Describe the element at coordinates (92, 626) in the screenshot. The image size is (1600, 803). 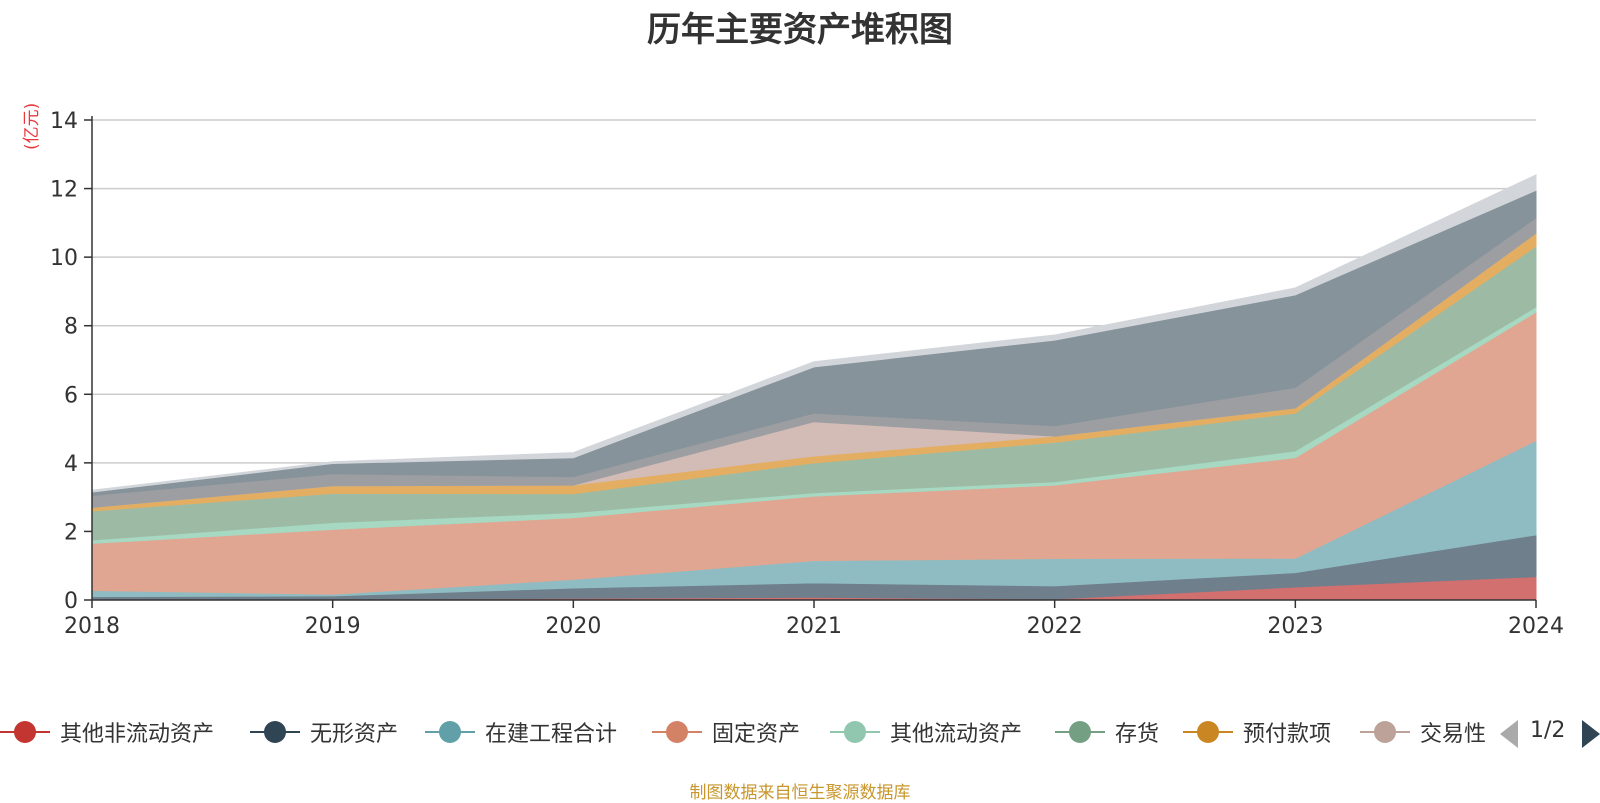
I see `x-tick-label: 2018` at that location.